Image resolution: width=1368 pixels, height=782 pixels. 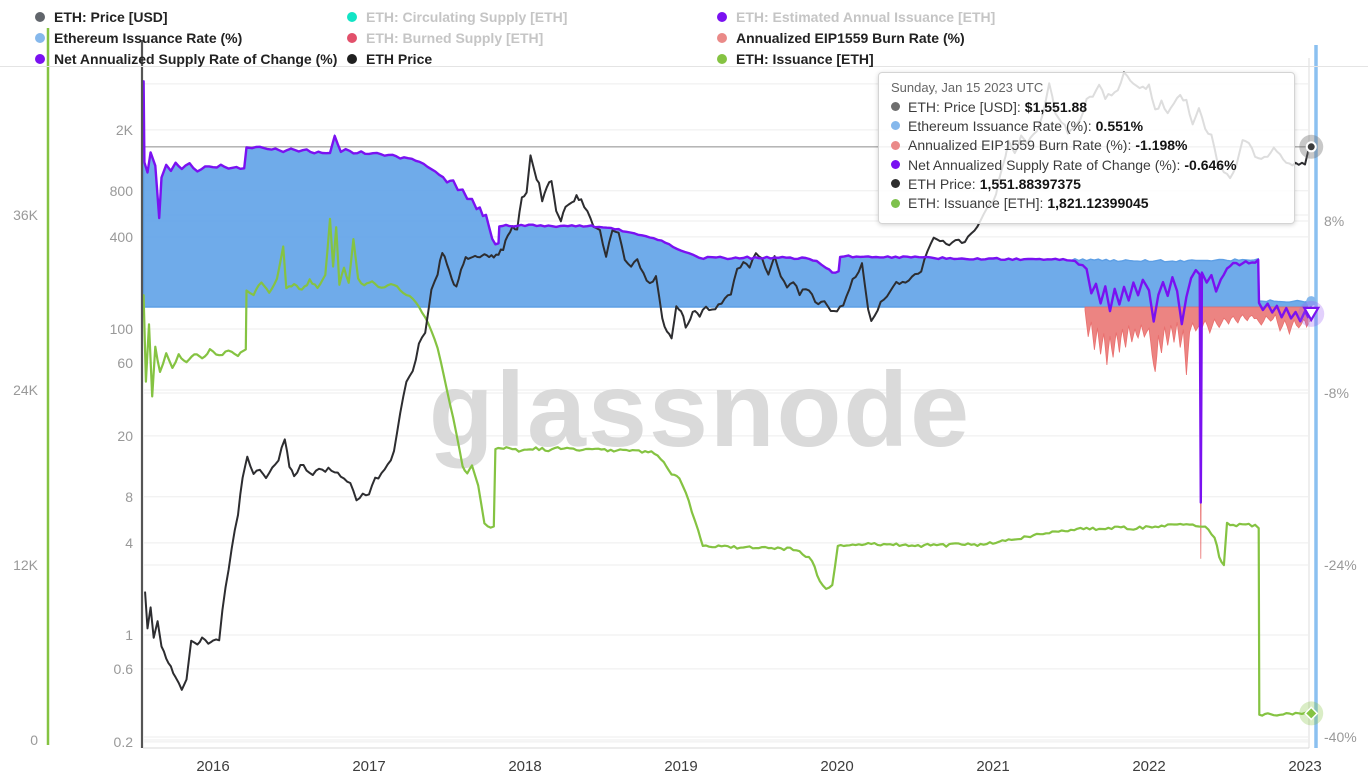 What do you see at coordinates (850, 37) in the screenshot?
I see `legend-item-label: Annualized EIP1559 Burn Rate (%)` at bounding box center [850, 37].